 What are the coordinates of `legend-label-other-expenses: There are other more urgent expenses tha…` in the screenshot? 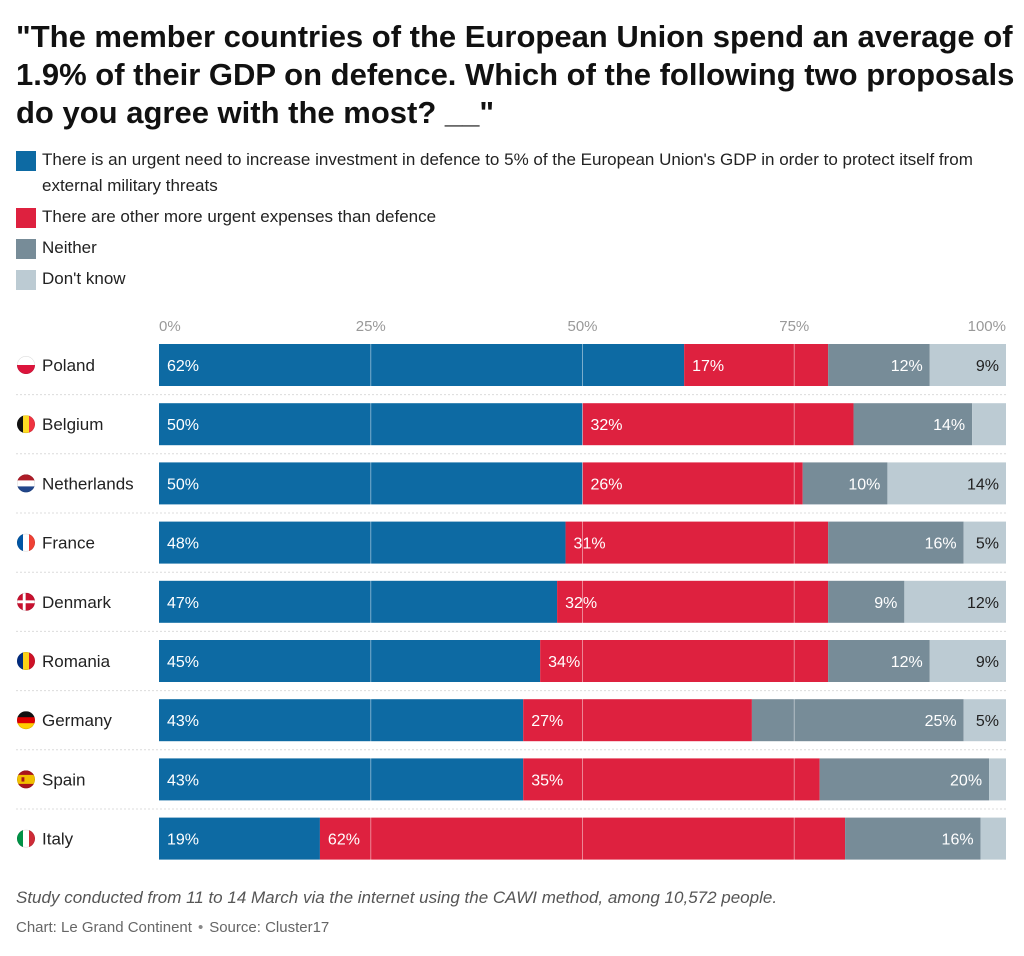 It's located at (239, 216).